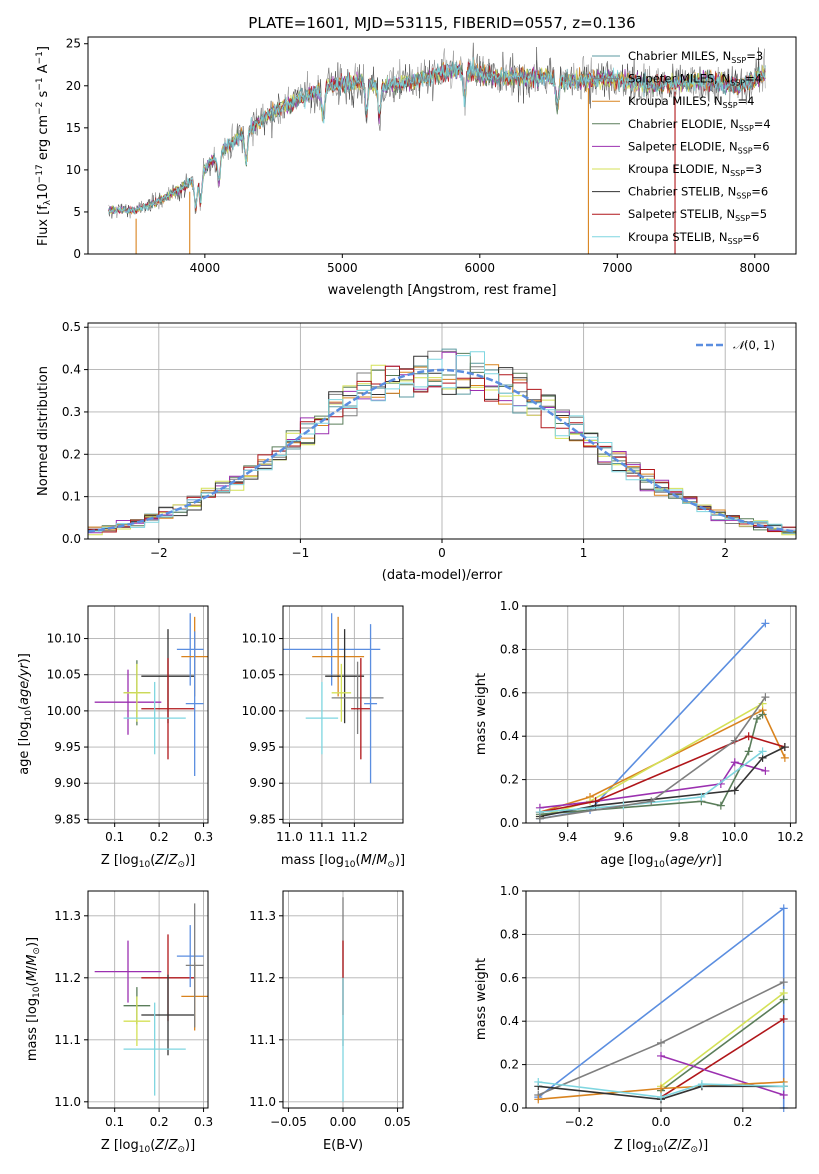 The width and height of the screenshot is (819, 1174). I want to click on x-tick-label: 0, so click(442, 553).